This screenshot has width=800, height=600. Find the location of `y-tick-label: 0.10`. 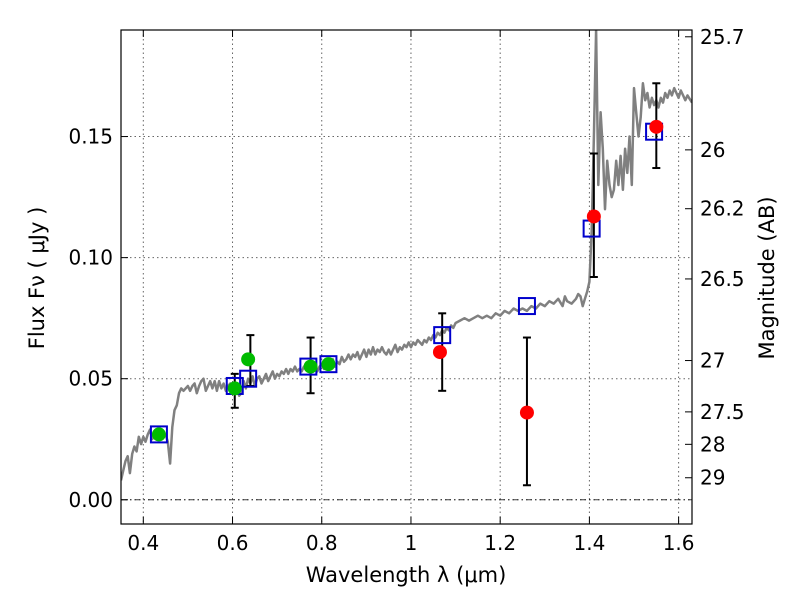

y-tick-label: 0.10 is located at coordinates (90, 258).